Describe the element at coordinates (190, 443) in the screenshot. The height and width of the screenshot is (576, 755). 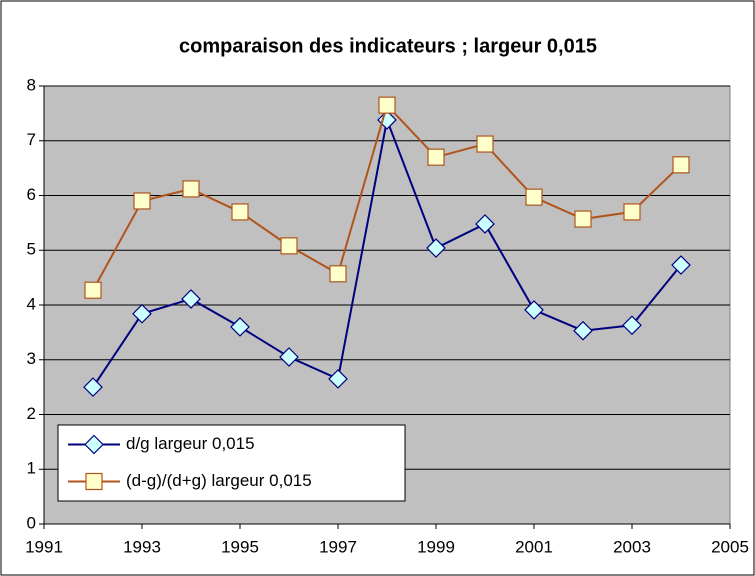
I see `legend-label: d/g largeur 0,015` at that location.